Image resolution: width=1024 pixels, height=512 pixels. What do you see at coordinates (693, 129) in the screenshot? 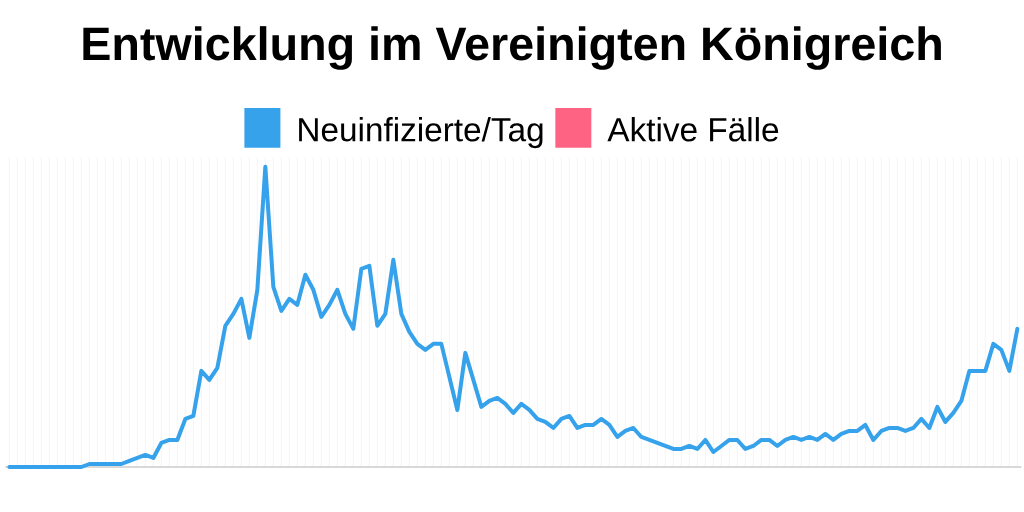
I see `legend-label: Aktive Fälle` at bounding box center [693, 129].